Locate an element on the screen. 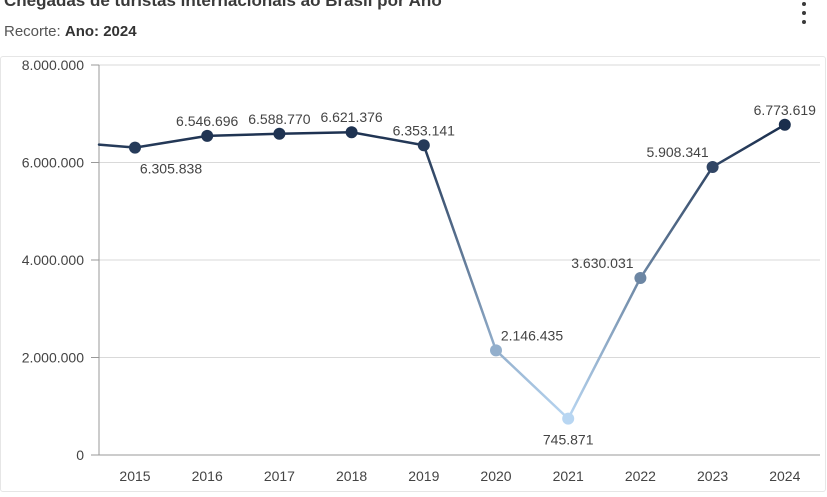 Image resolution: width=827 pixels, height=497 pixels. y-tick-label: 4.000.000 is located at coordinates (53, 260).